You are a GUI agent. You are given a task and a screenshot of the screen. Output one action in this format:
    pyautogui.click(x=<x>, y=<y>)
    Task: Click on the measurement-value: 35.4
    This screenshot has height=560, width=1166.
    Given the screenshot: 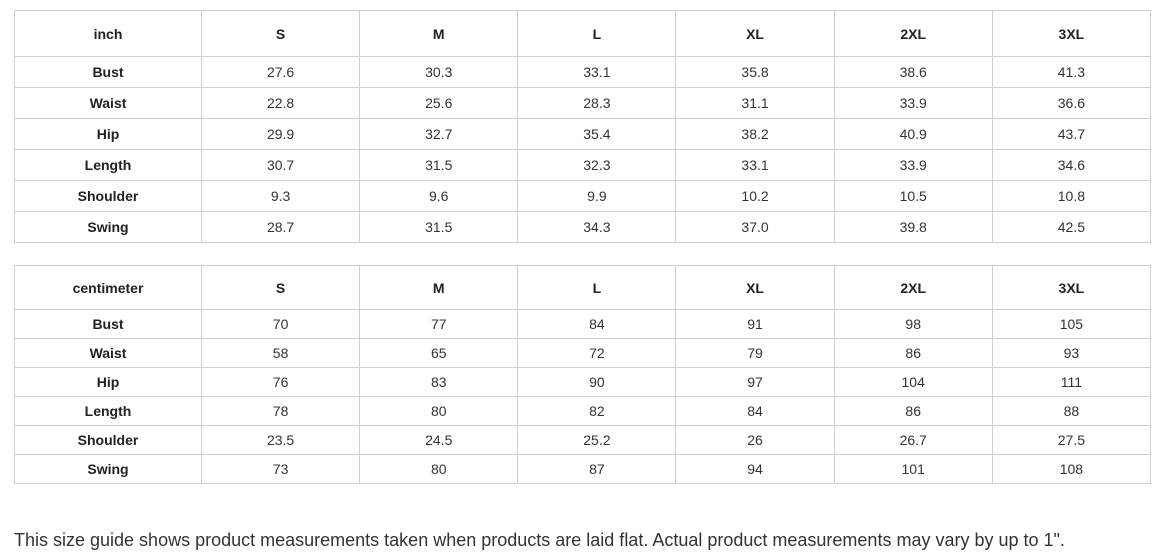 What is the action you would take?
    pyautogui.click(x=597, y=134)
    